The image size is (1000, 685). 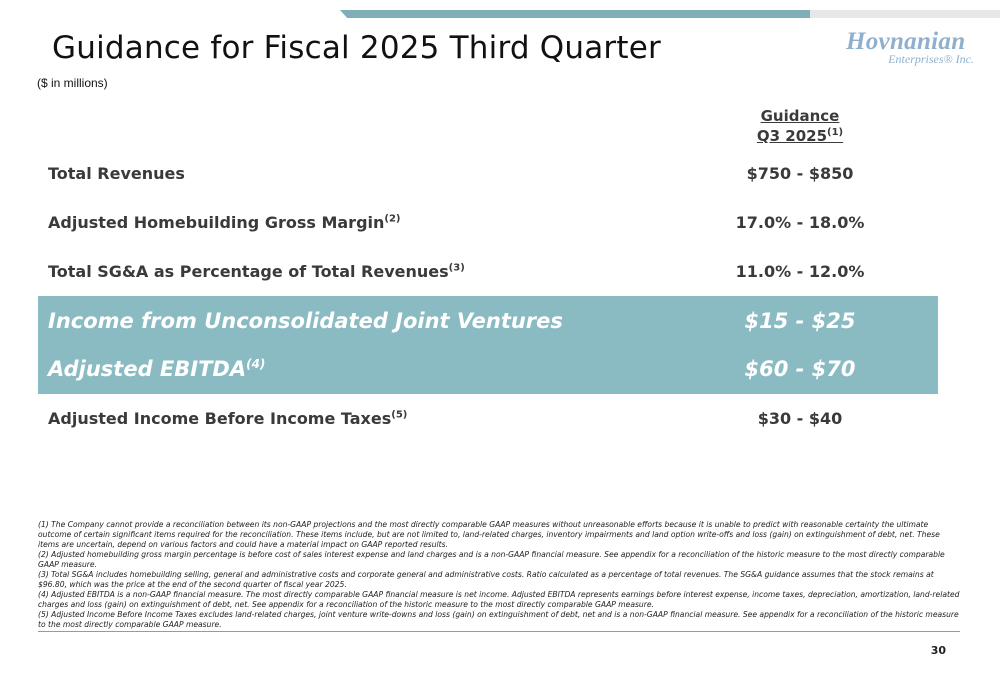 I want to click on column-header-period-text: Q3 2025, so click(x=792, y=136).